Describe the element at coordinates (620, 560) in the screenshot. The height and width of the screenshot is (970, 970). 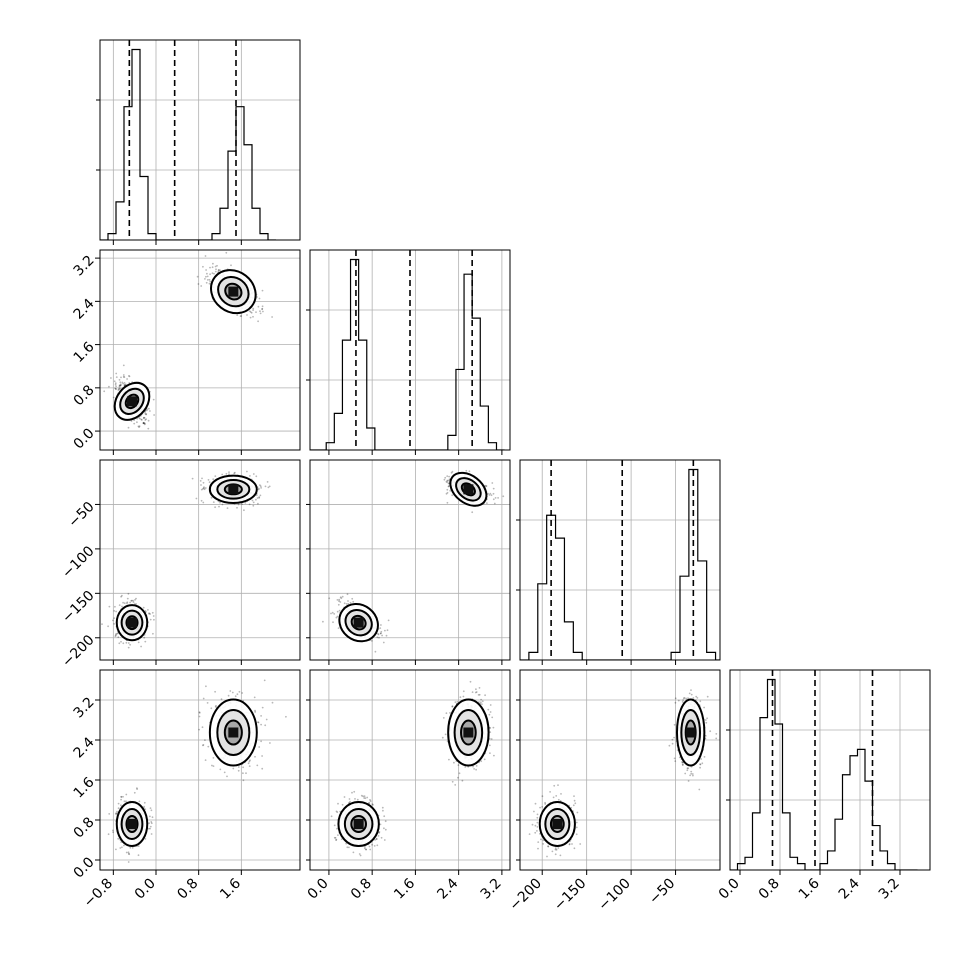
I see `panel-frame` at that location.